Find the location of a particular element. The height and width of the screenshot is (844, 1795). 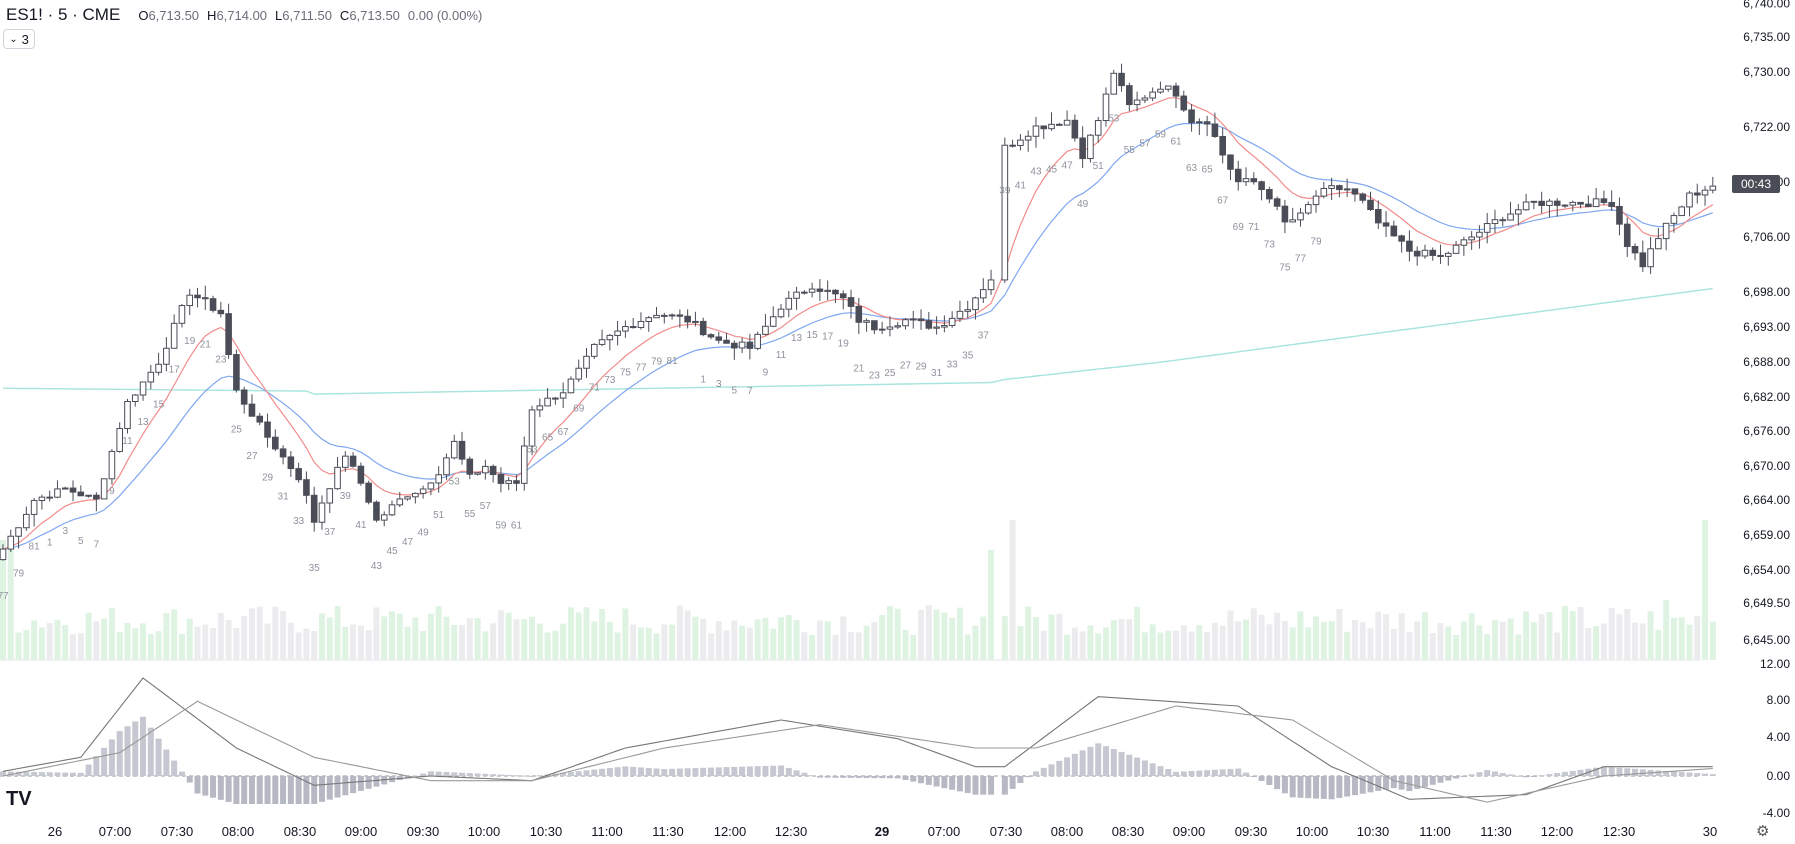

y-tick-label: 6,722.00 is located at coordinates (1766, 127).